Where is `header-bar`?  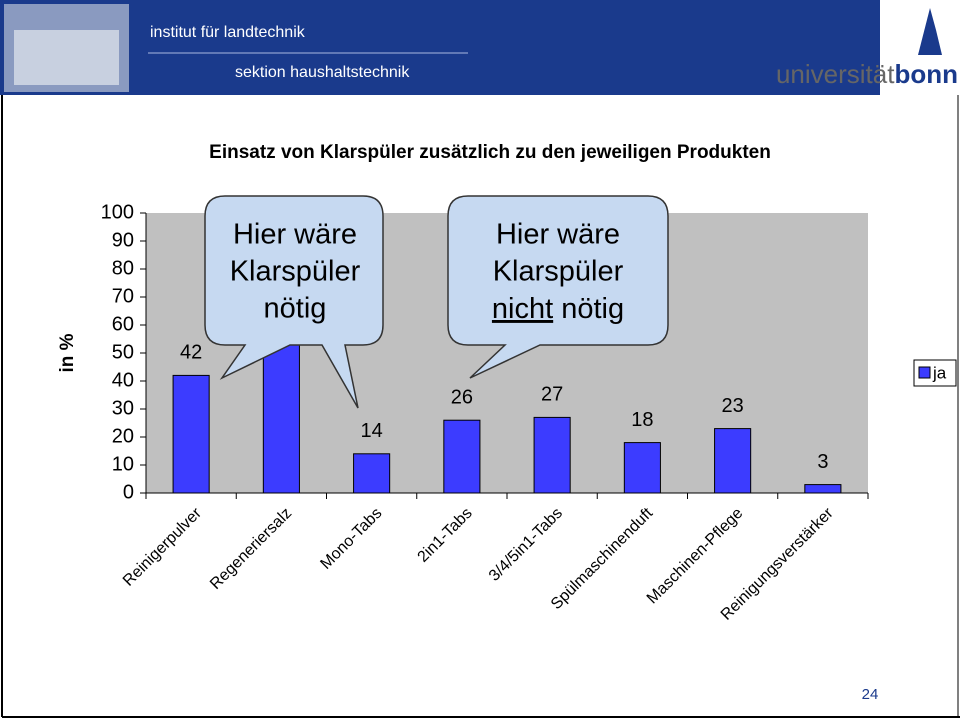
header-bar is located at coordinates (440, 47).